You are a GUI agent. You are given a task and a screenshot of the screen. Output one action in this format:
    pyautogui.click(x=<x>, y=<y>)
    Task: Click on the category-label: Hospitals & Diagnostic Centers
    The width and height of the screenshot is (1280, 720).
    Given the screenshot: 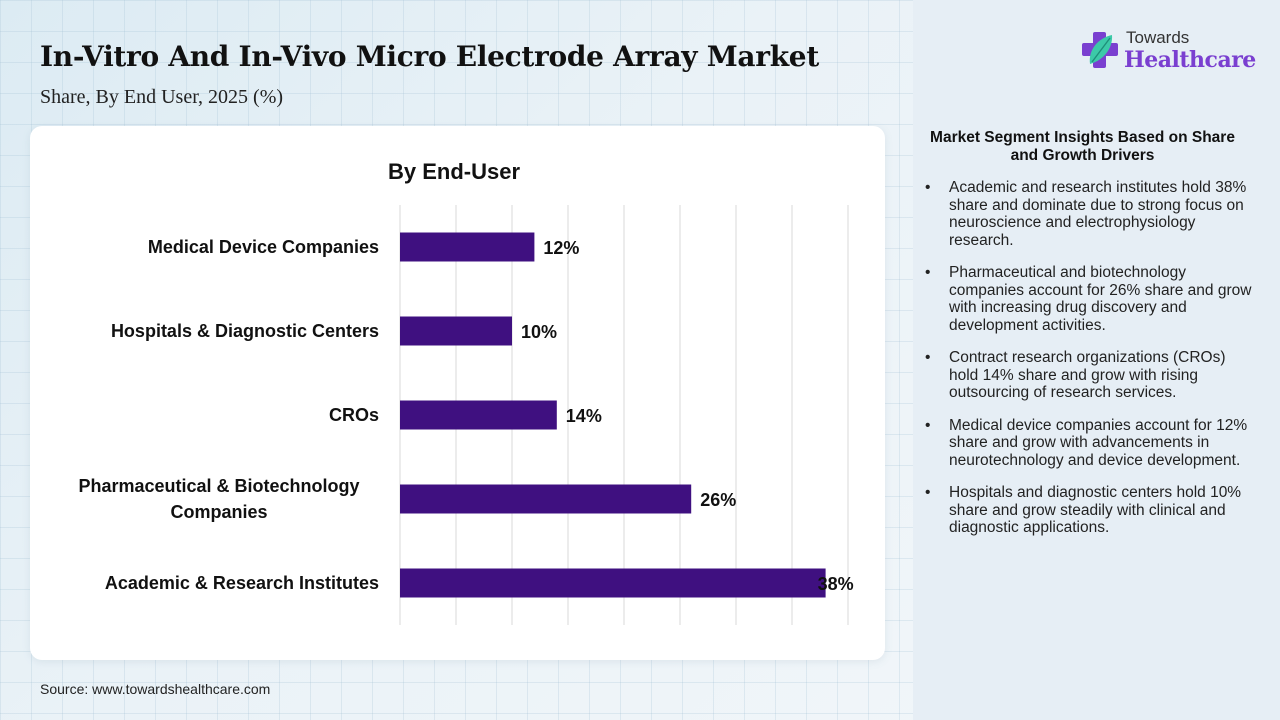 What is the action you would take?
    pyautogui.click(x=209, y=331)
    